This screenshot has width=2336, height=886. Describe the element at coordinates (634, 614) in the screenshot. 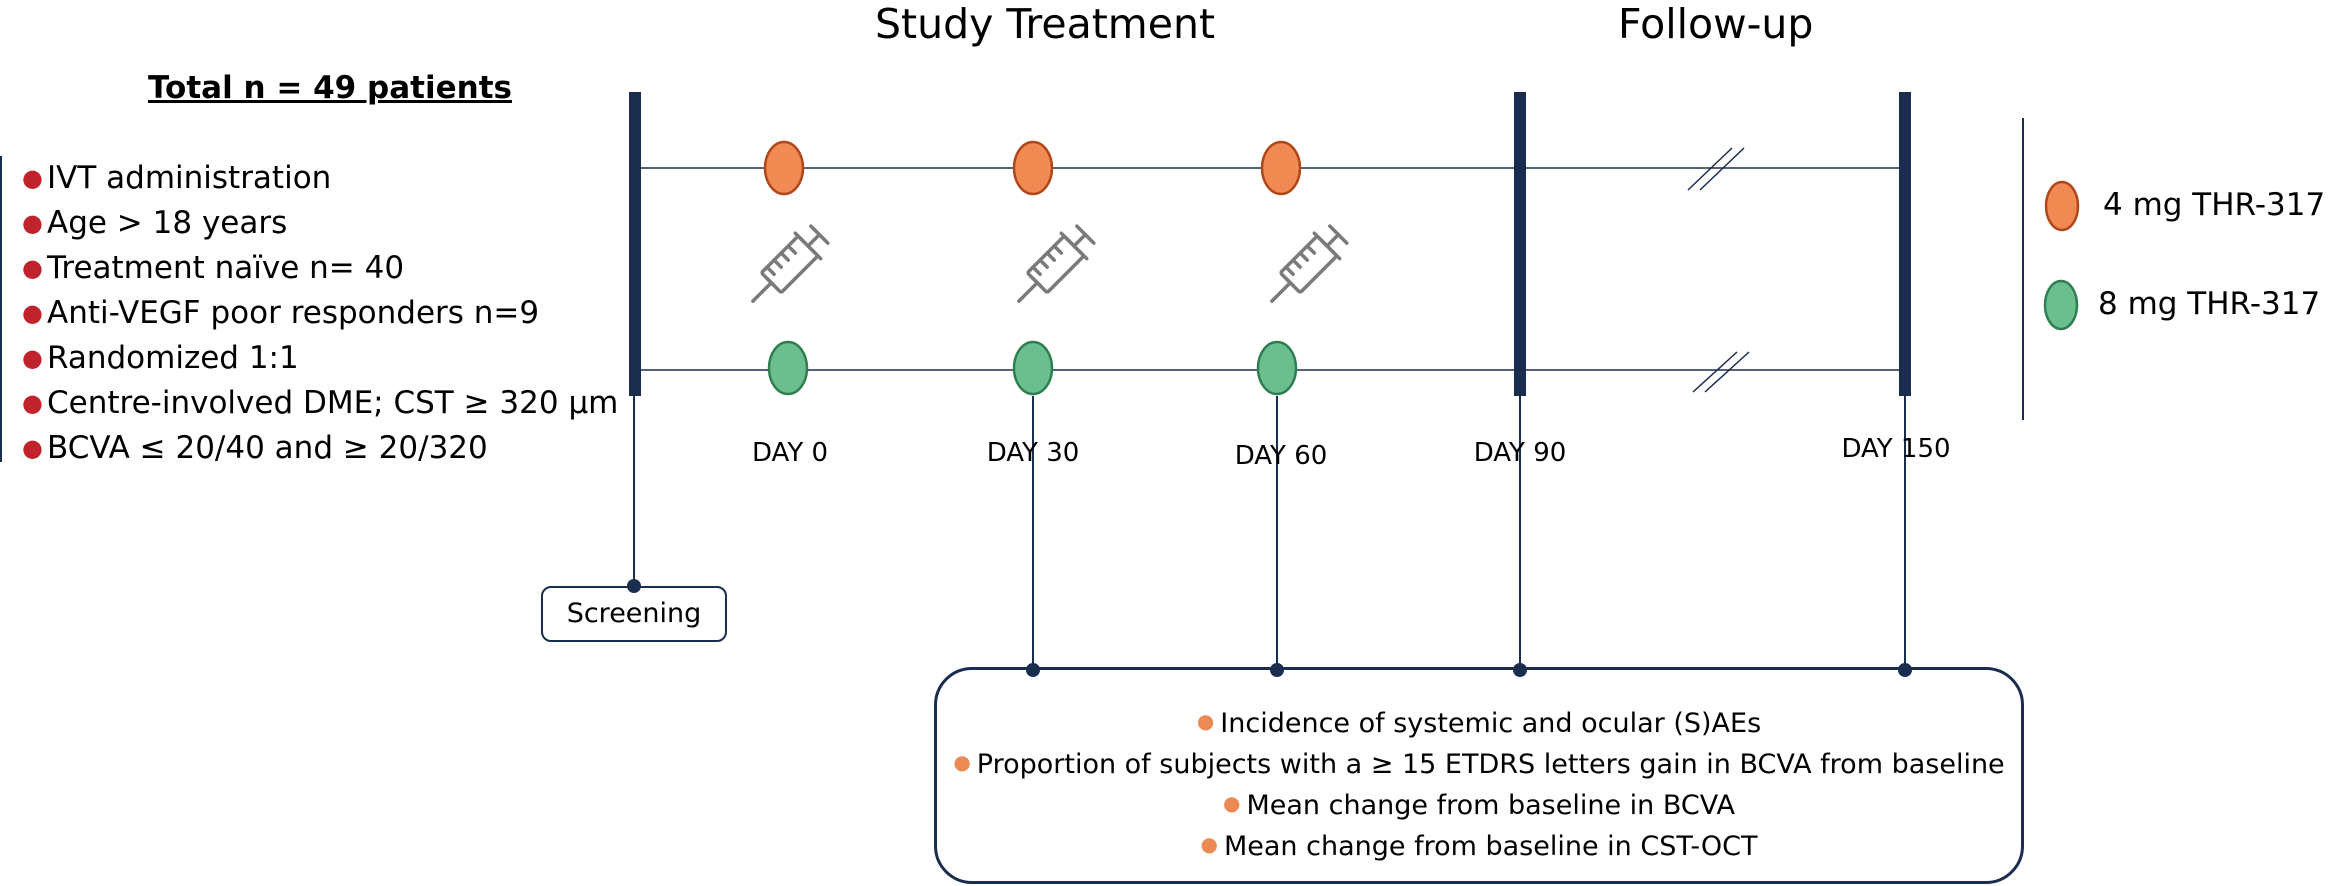

I see `screening-box: Screening` at that location.